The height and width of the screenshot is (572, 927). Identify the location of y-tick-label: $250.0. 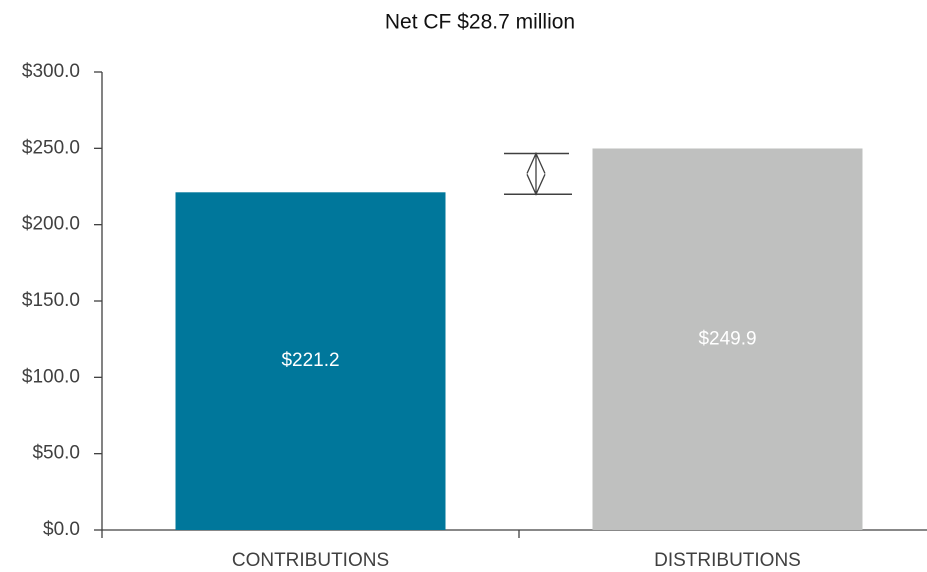
(51, 147).